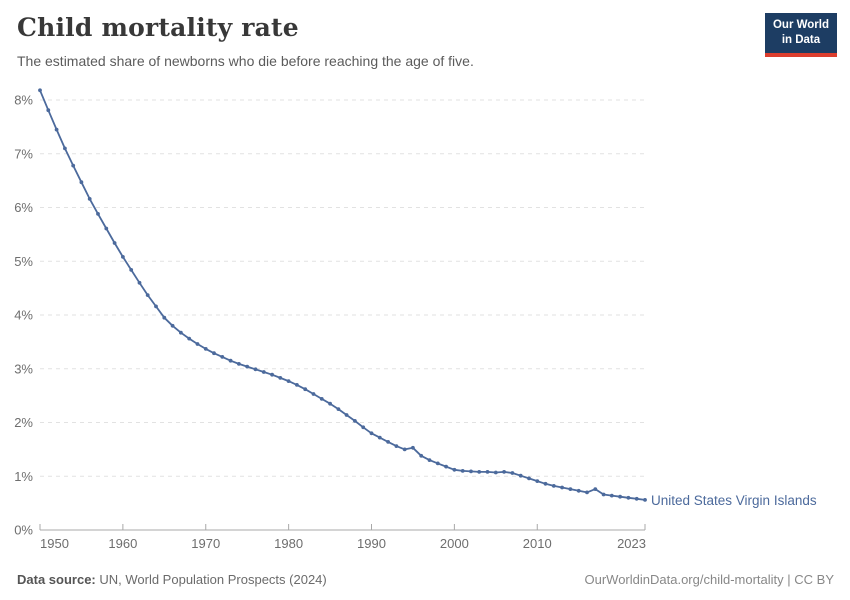 The width and height of the screenshot is (850, 600). I want to click on x-tick-label: 1950, so click(54, 543).